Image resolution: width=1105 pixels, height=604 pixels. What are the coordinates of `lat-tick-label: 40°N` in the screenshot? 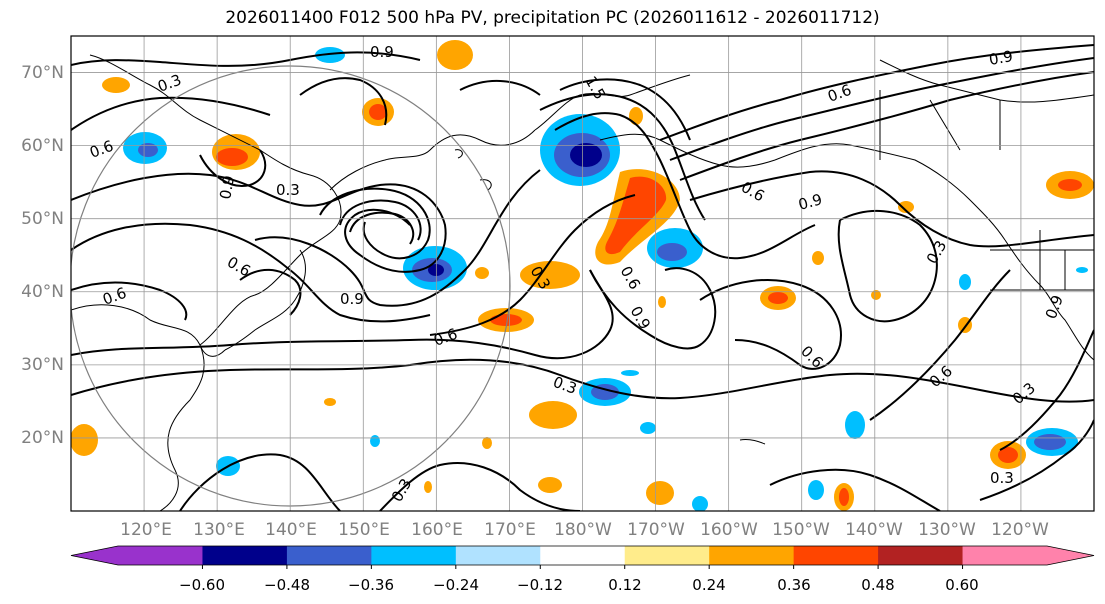 It's located at (42, 292).